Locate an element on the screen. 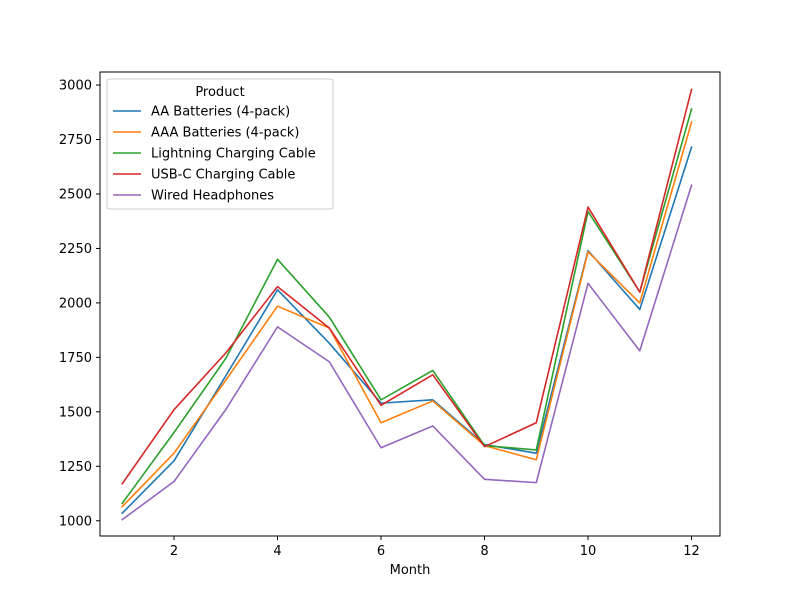 This screenshot has width=800, height=600. legend-label-3: Lightning Charging Cable is located at coordinates (233, 154).